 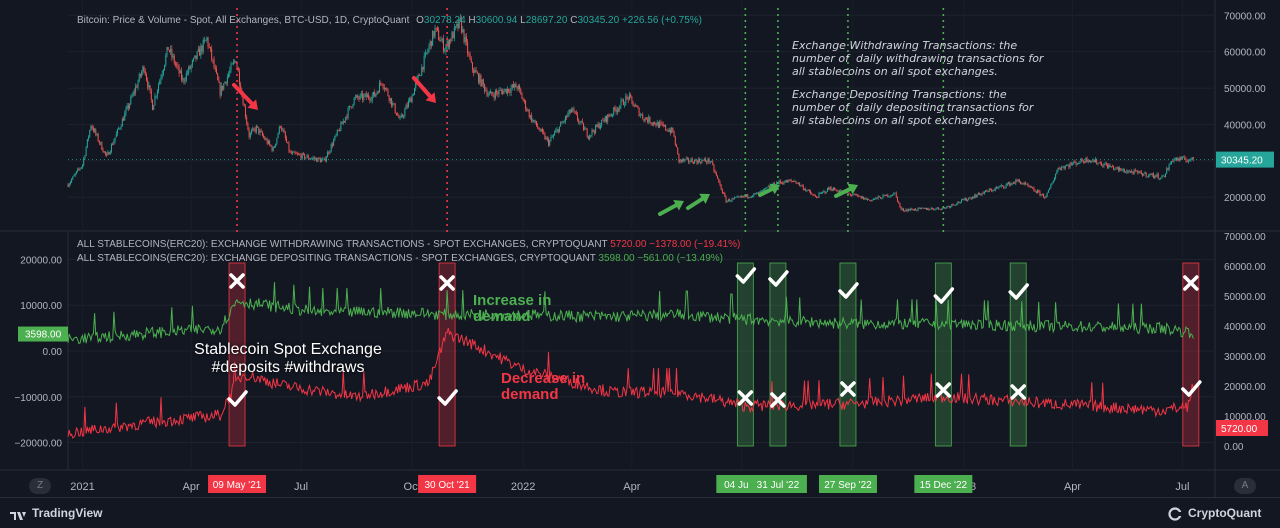 I want to click on last-price-label: 30345.20, so click(x=1242, y=161).